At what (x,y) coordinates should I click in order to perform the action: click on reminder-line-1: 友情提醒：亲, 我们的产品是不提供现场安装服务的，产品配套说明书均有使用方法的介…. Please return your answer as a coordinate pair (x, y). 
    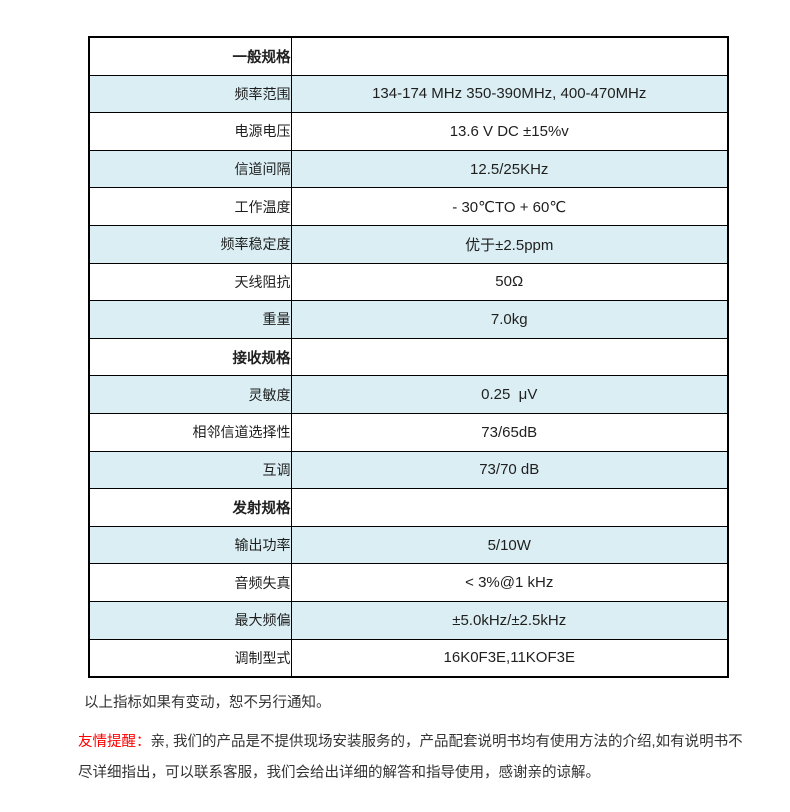
    Looking at the image, I should click on (410, 742).